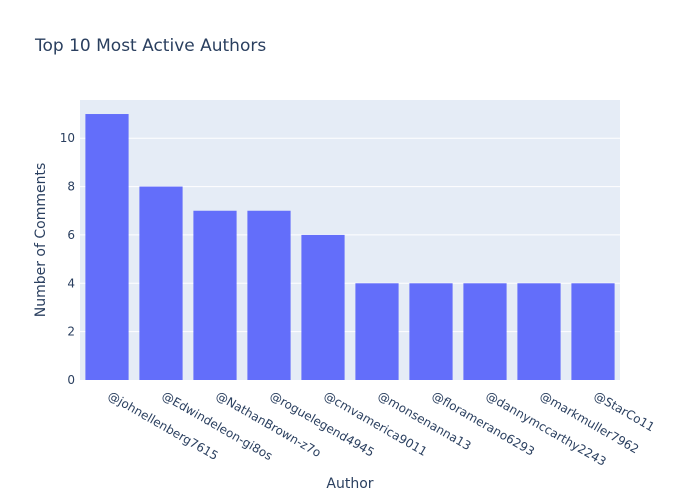 The width and height of the screenshot is (700, 504). Describe the element at coordinates (41, 240) in the screenshot. I see `y-axis-title: Number of Comments` at that location.